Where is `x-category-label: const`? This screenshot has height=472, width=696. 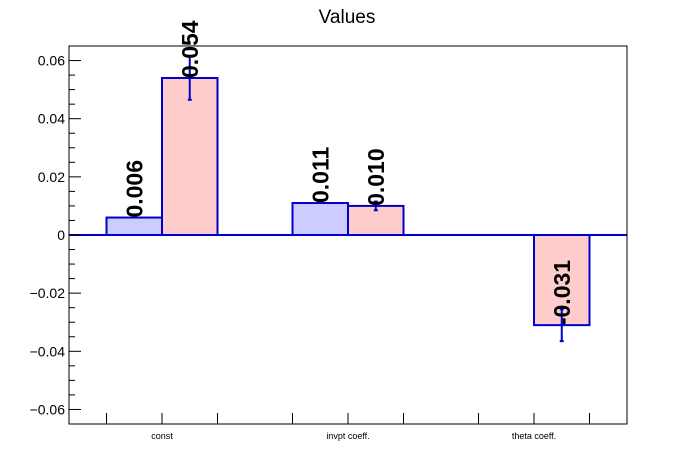 x-category-label: const is located at coordinates (162, 436).